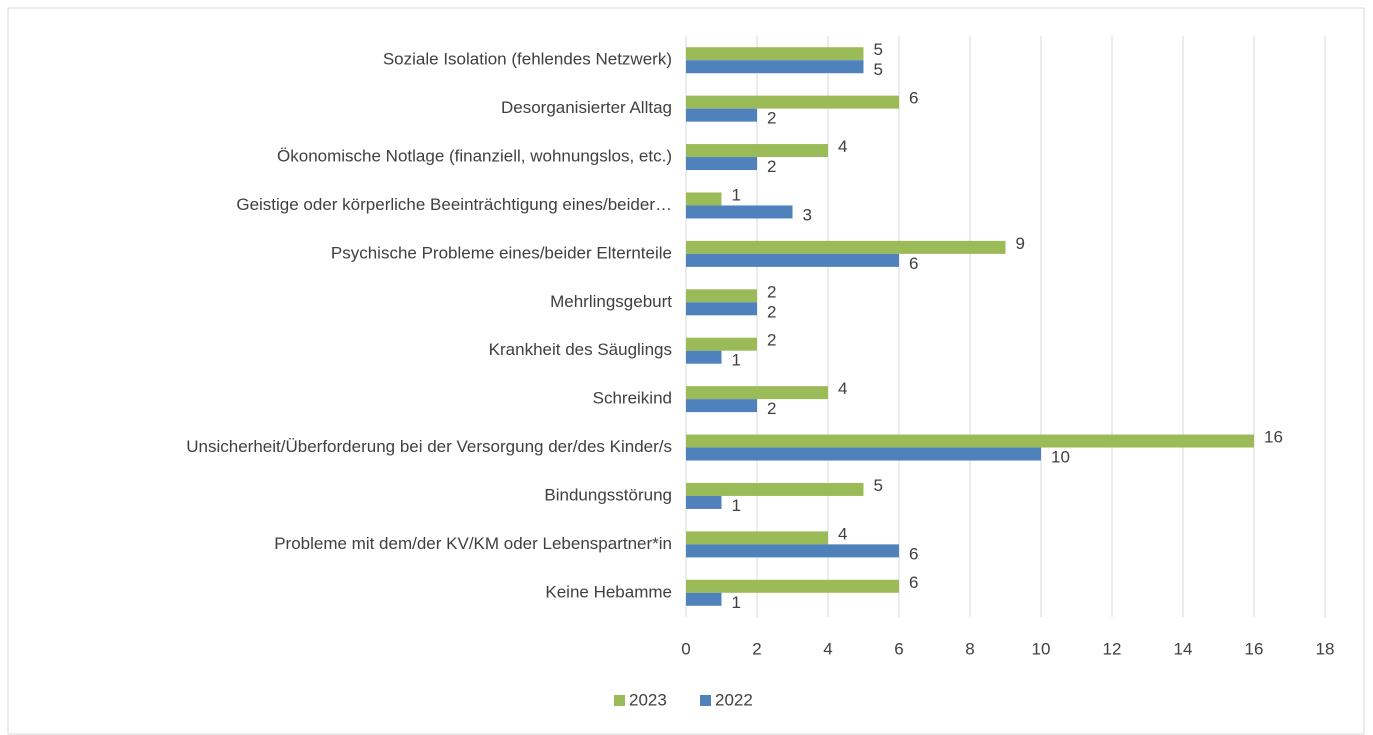  What do you see at coordinates (807, 214) in the screenshot?
I see `data-label: 3` at bounding box center [807, 214].